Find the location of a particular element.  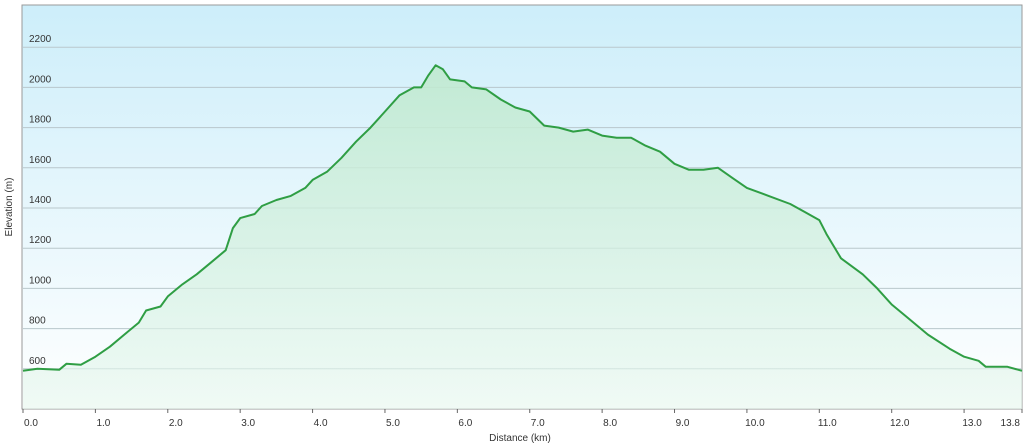

x-tick-label: 12.0 is located at coordinates (900, 423).